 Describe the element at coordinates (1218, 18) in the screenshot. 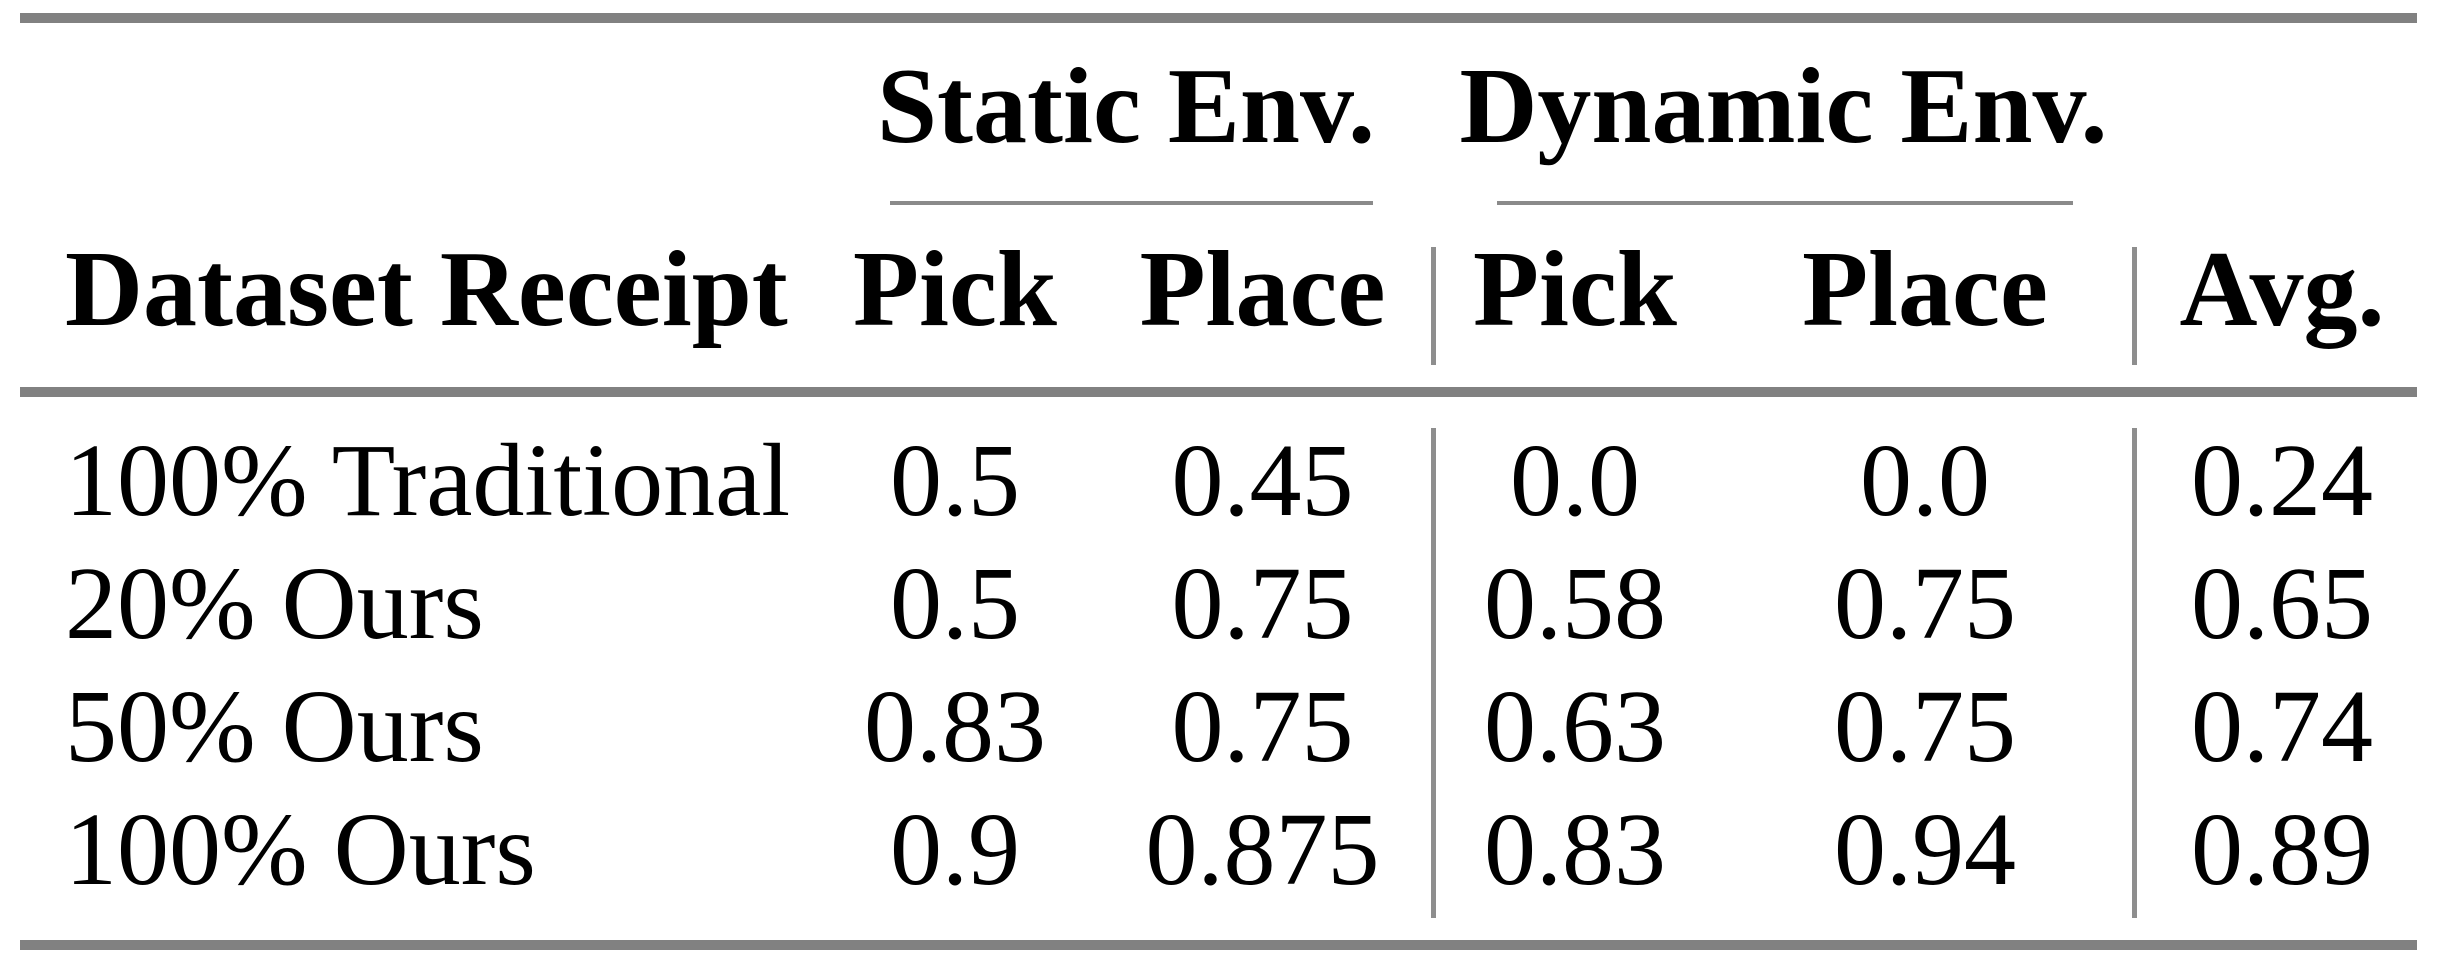

I see `table-top-rule` at that location.